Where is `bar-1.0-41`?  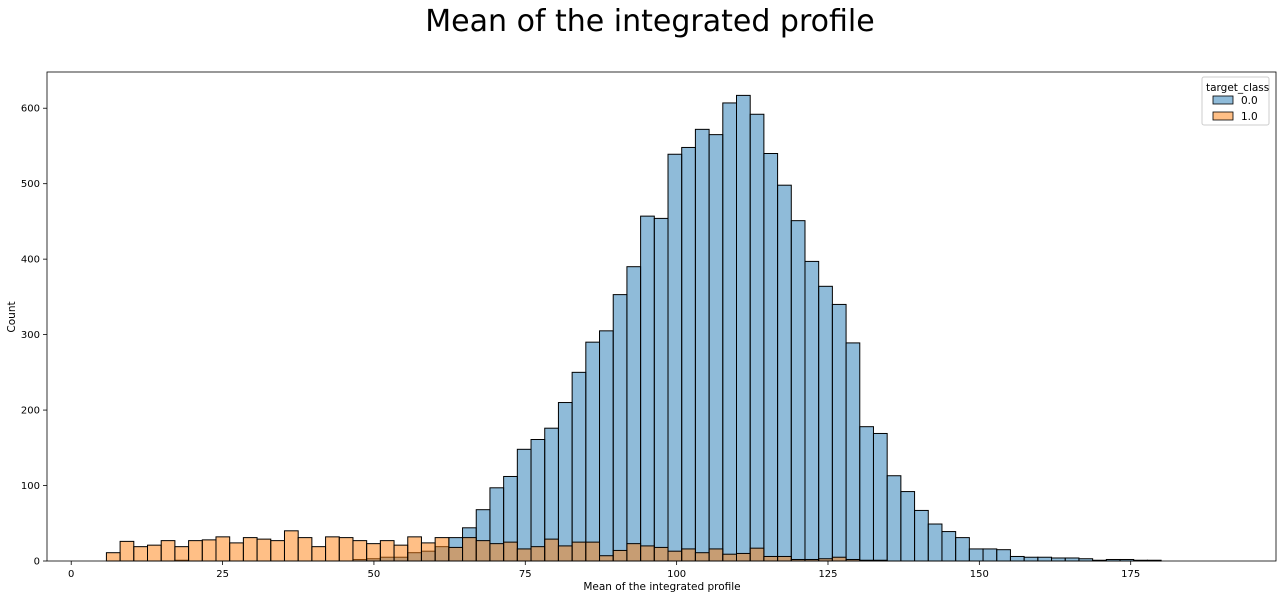
bar-1.0-41 is located at coordinates (675, 556).